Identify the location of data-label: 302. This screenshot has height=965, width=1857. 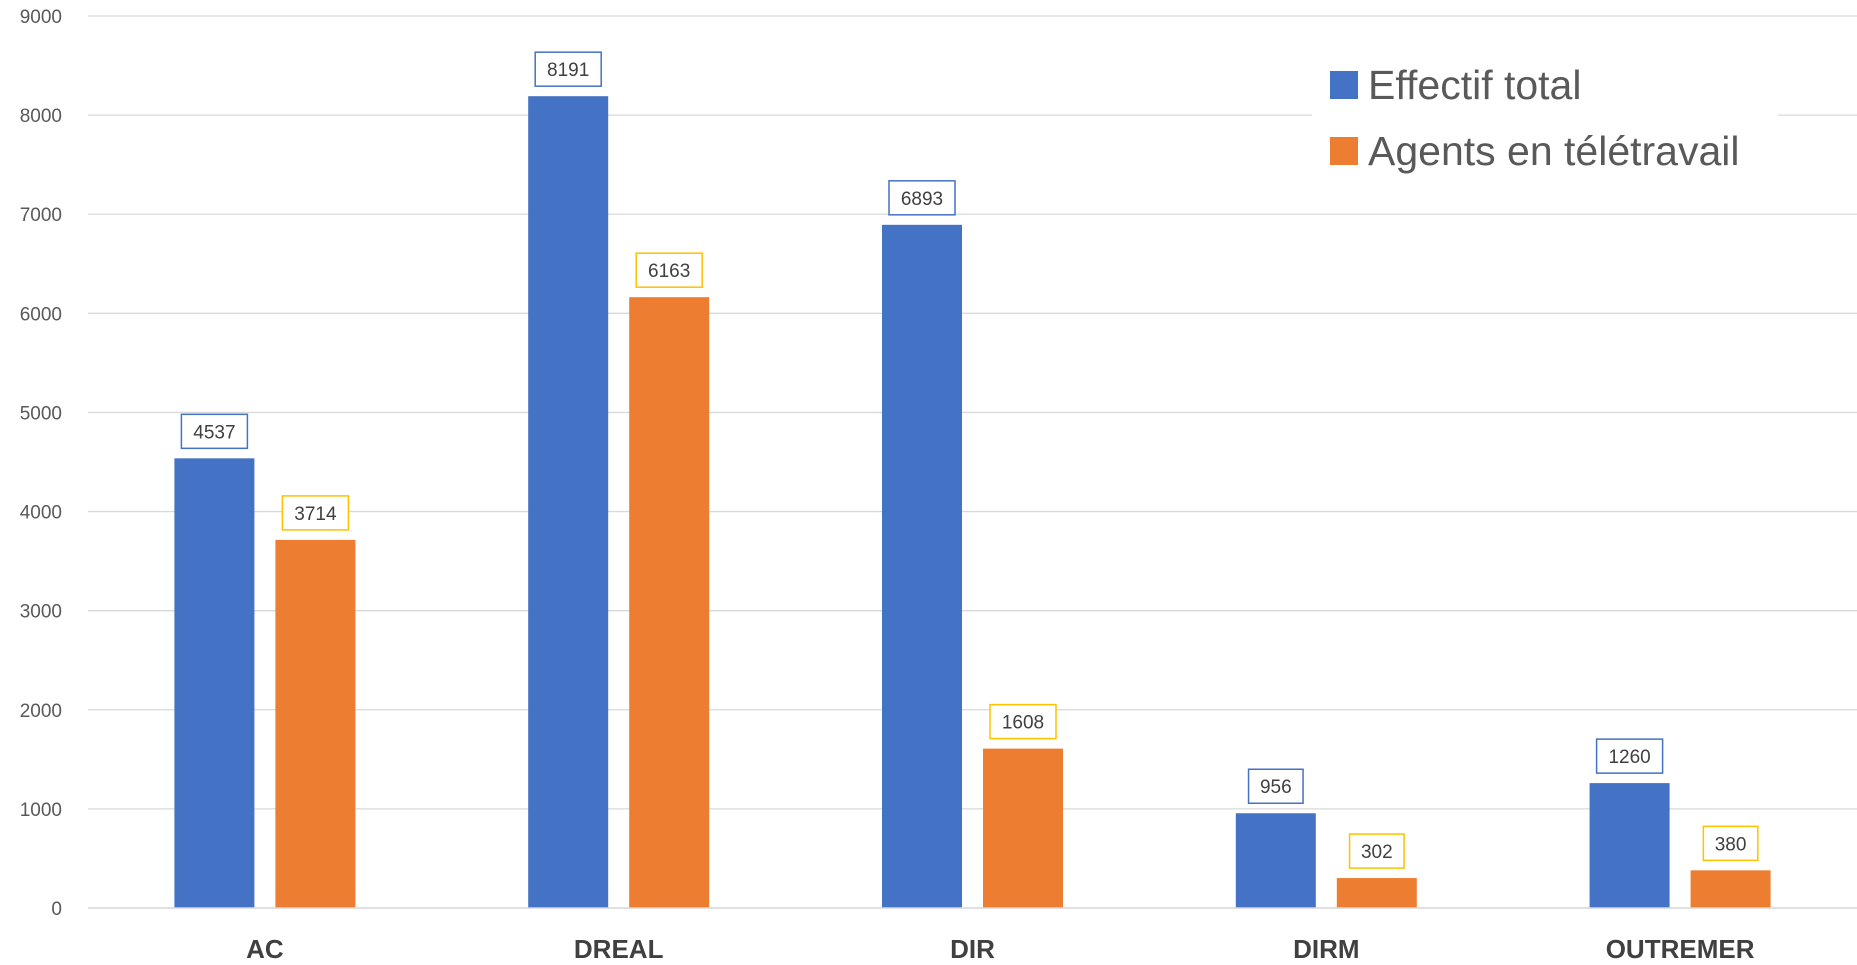
(1377, 852).